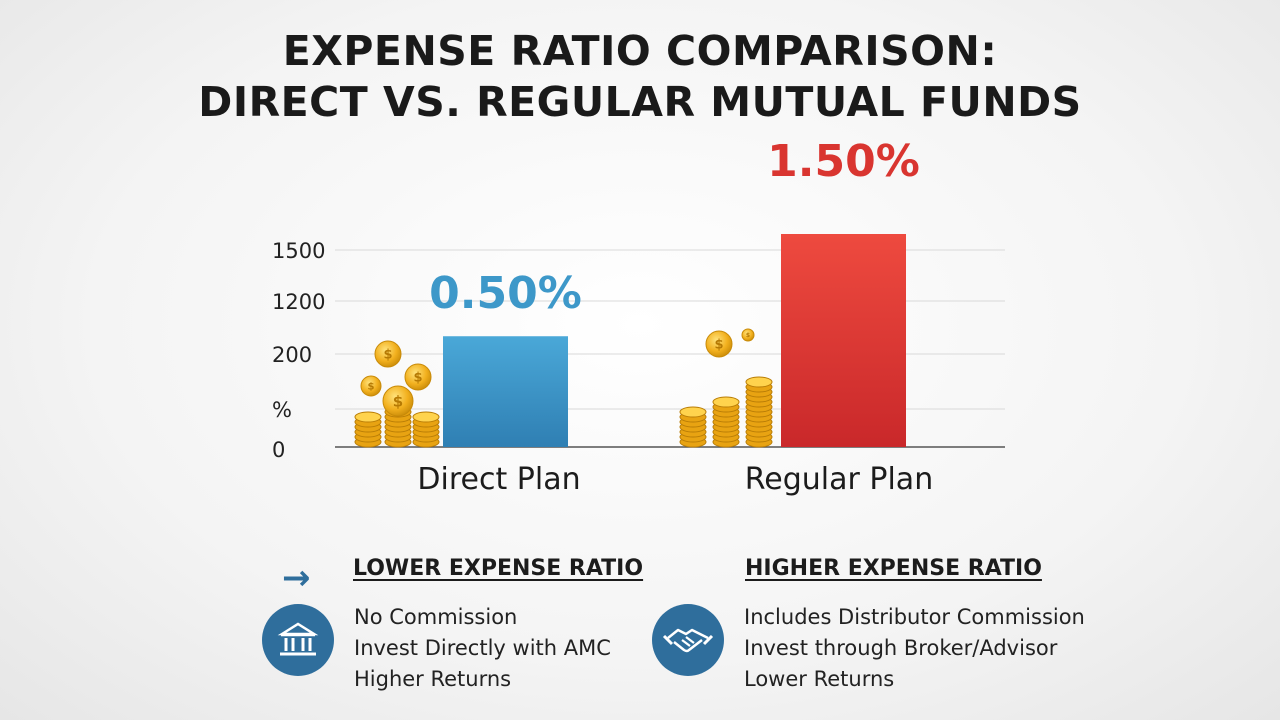  What do you see at coordinates (298, 302) in the screenshot?
I see `y-tick-label: 1200` at bounding box center [298, 302].